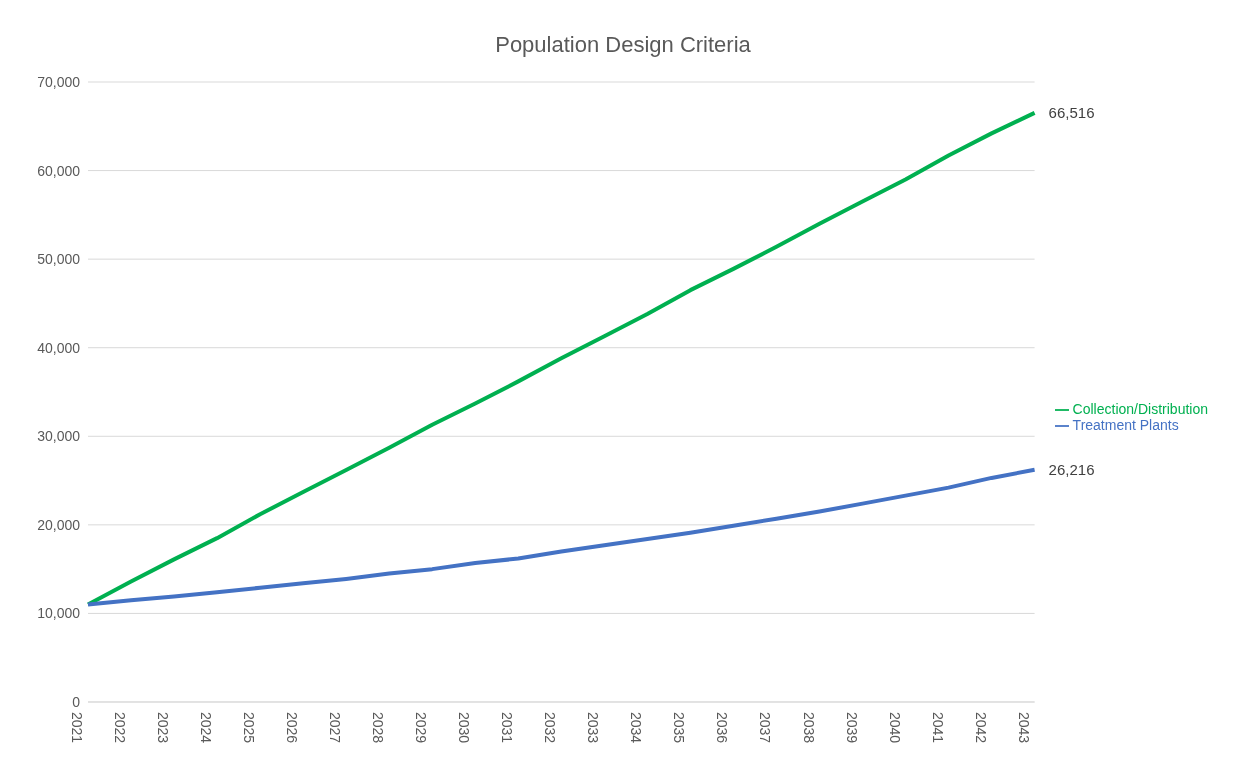  Describe the element at coordinates (378, 728) in the screenshot. I see `x-tick-label: 2028` at that location.